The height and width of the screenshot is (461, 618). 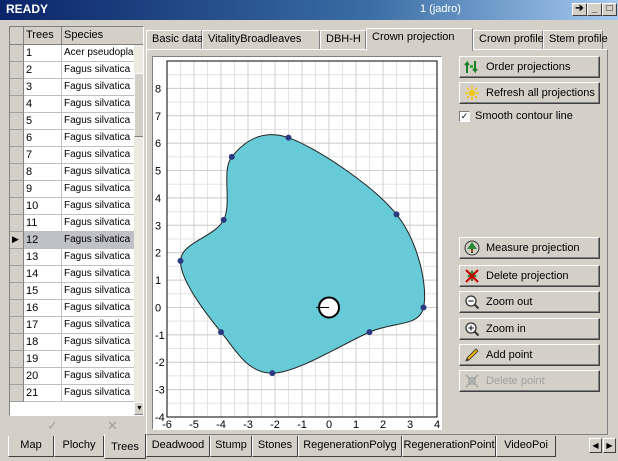 I want to click on tab-regenerationpolyg: RegenerationPolyg, so click(x=350, y=446).